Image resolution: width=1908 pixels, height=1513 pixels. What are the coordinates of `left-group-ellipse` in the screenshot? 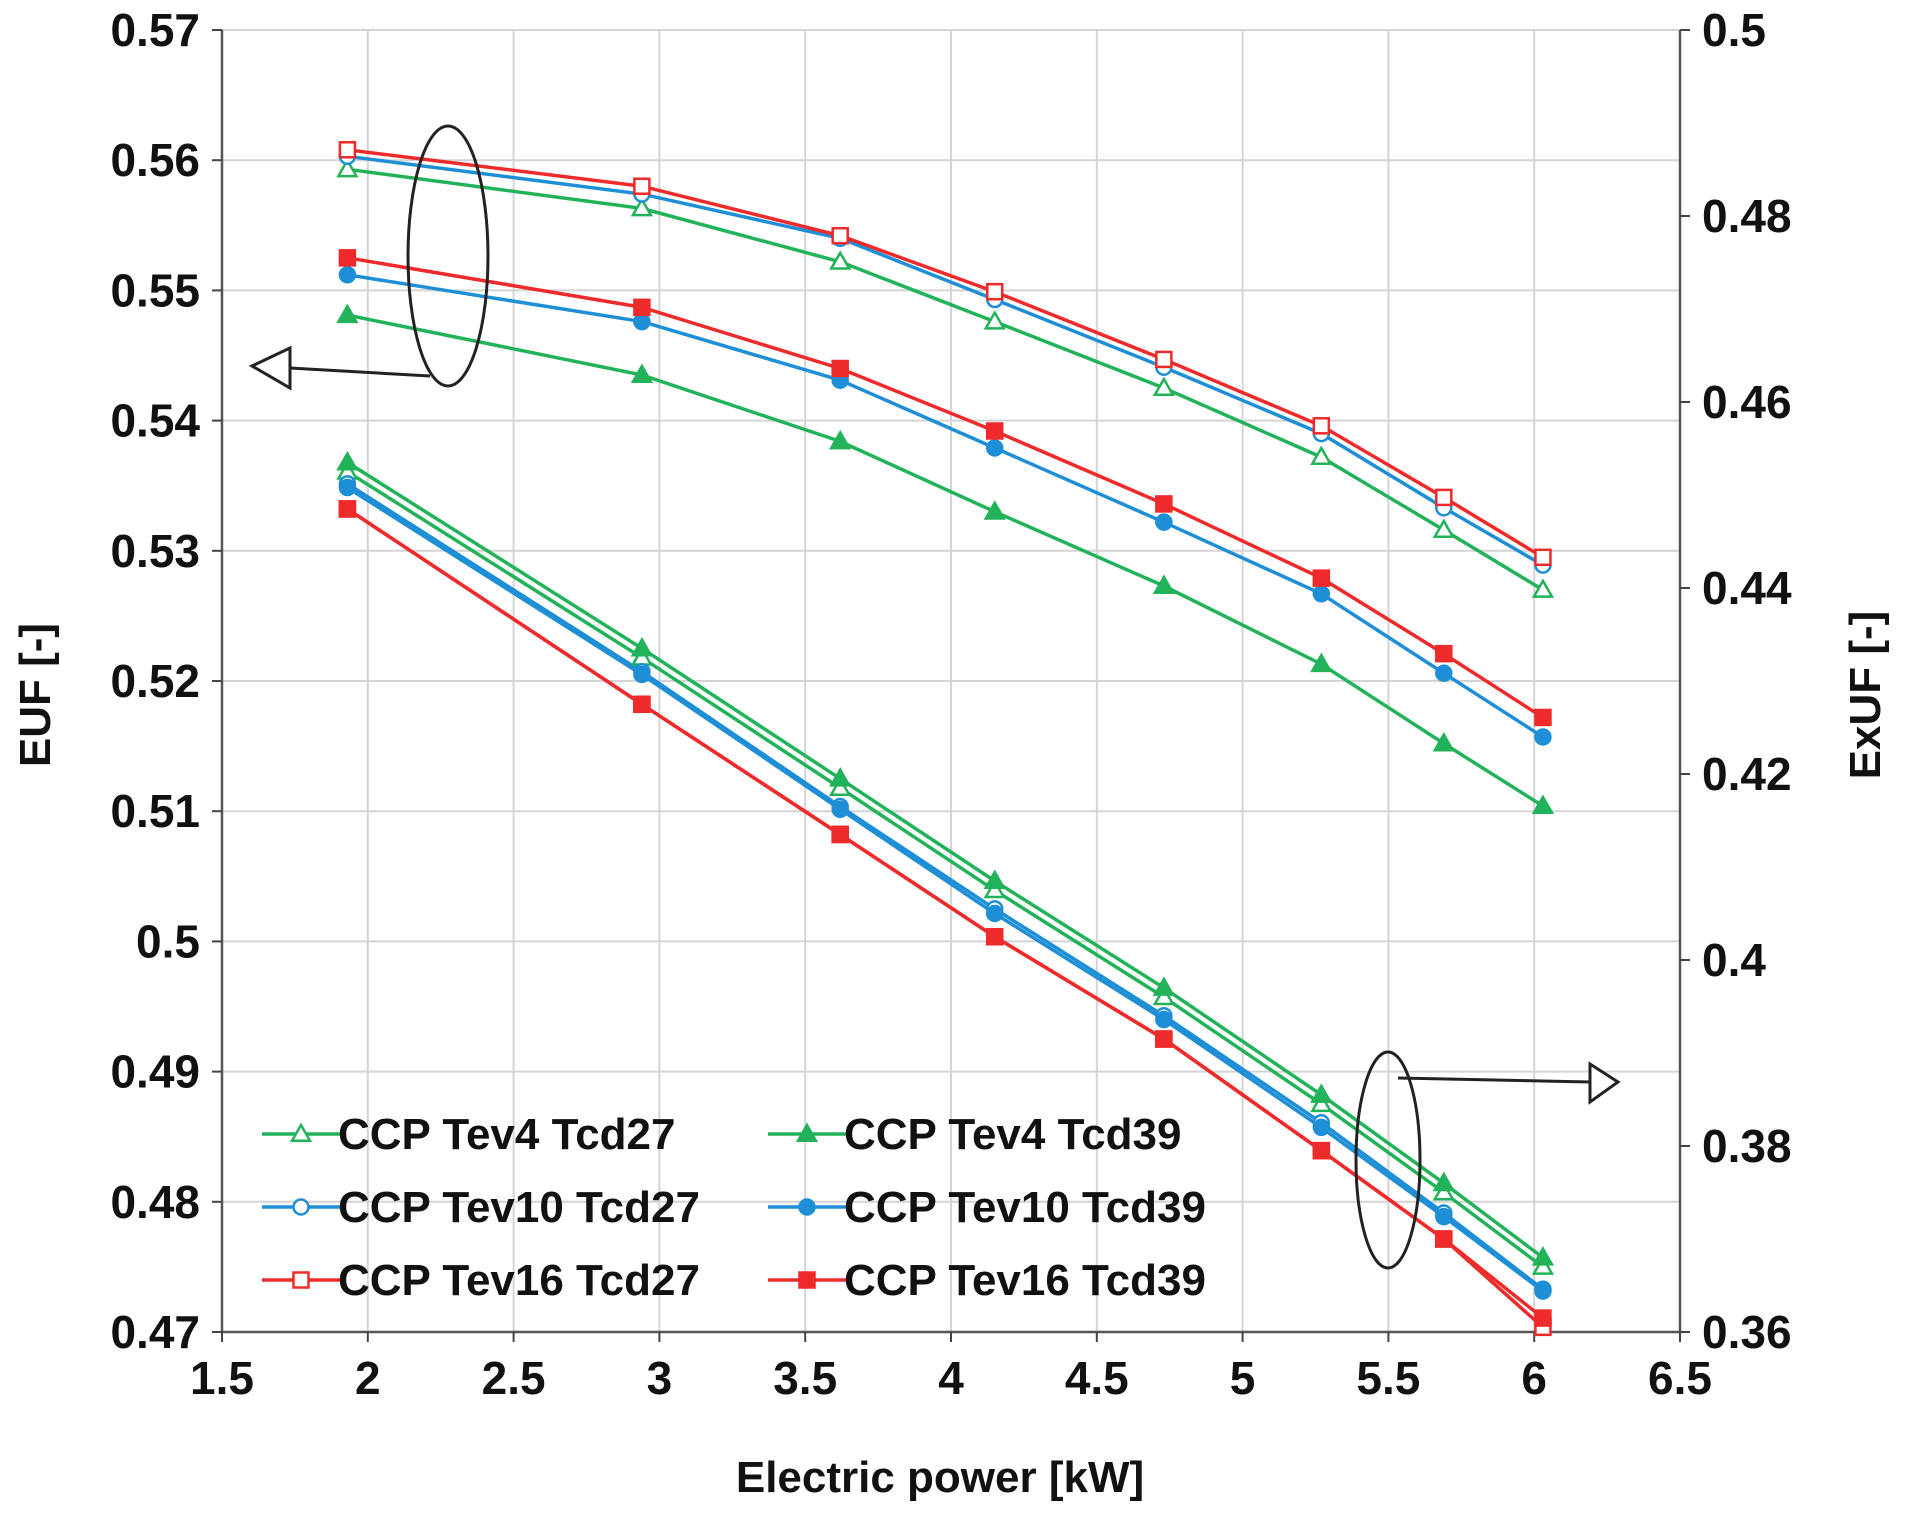 It's located at (448, 256).